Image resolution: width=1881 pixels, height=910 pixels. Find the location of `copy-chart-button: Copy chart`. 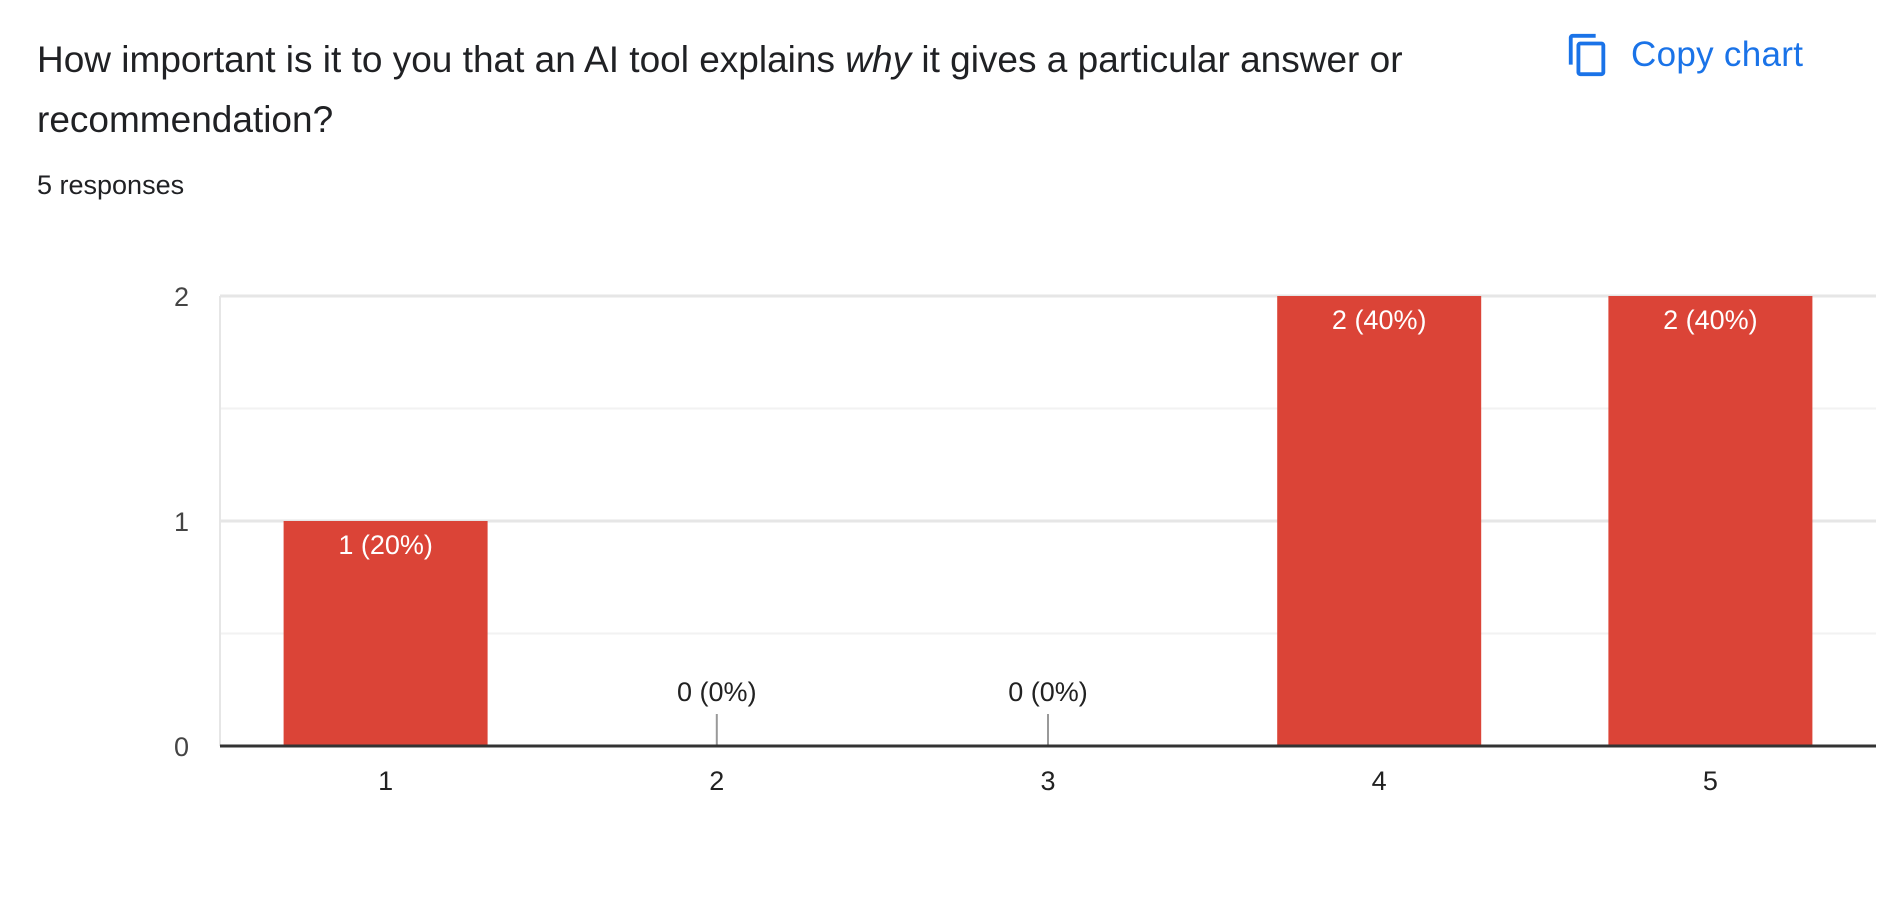

copy-chart-button: Copy chart is located at coordinates (1684, 55).